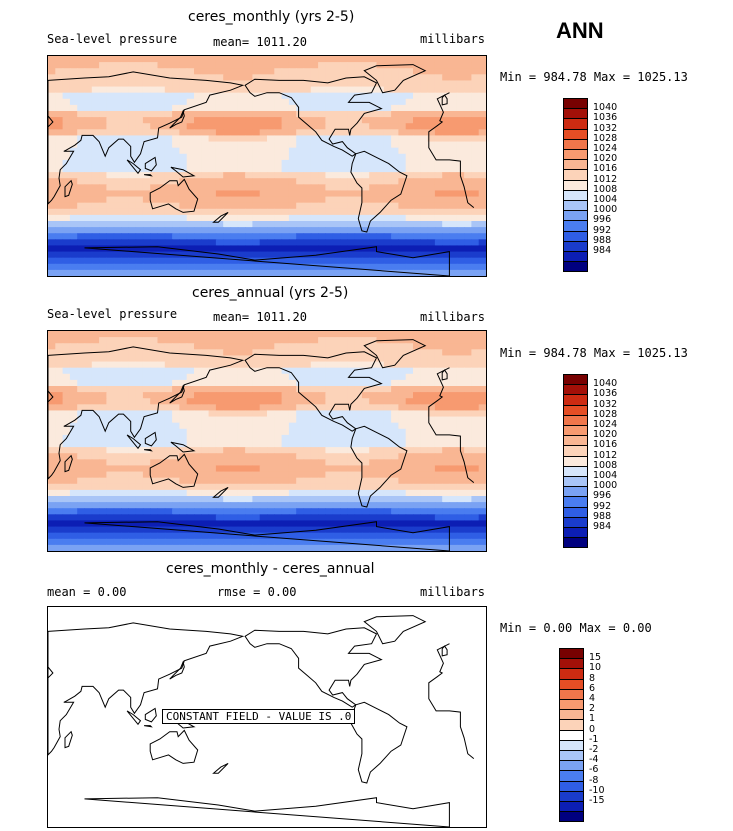  I want to click on coastlines, so click(261, 445).